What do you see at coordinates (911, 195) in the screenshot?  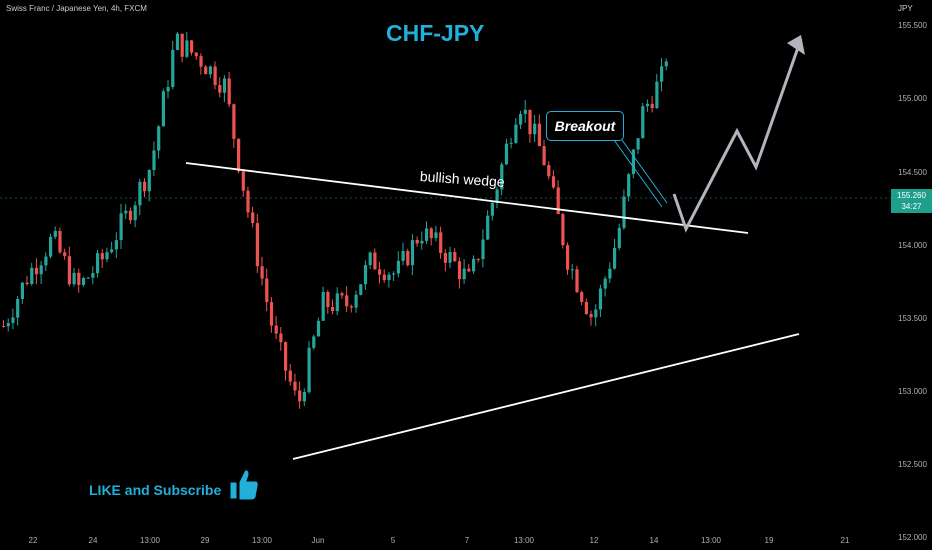 I see `last-price: 155.260` at bounding box center [911, 195].